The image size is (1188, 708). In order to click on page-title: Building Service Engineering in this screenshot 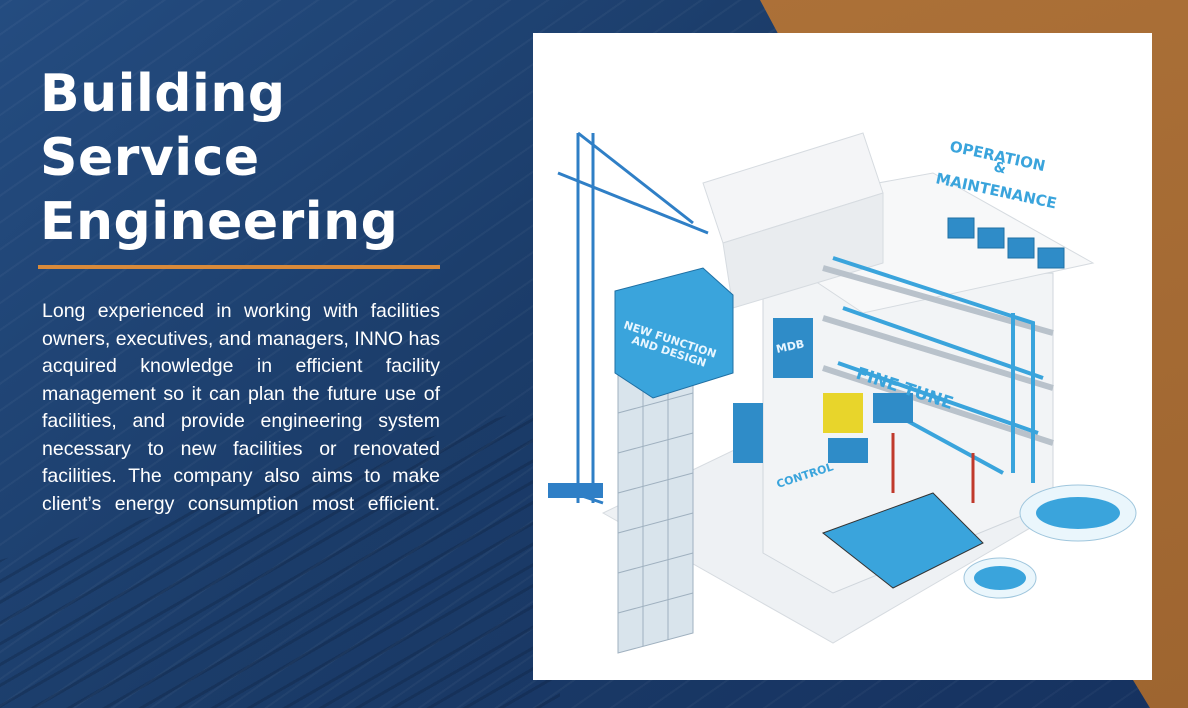, I will do `click(219, 158)`.